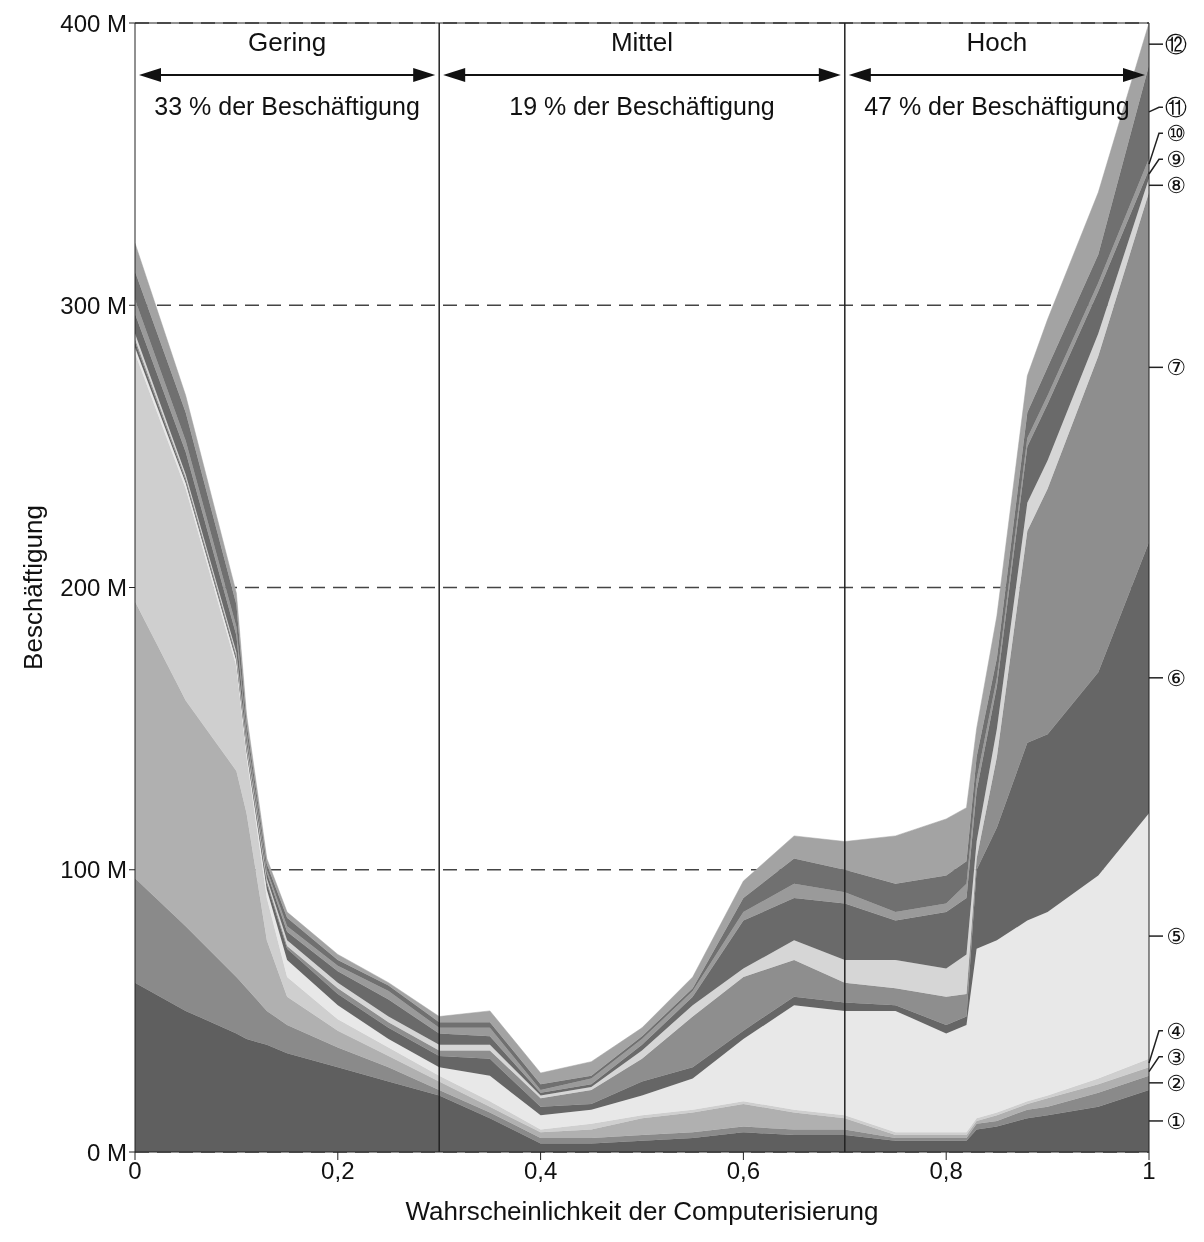 This screenshot has width=1204, height=1242. I want to click on annotation: 47 % der Beschäftigung, so click(997, 106).